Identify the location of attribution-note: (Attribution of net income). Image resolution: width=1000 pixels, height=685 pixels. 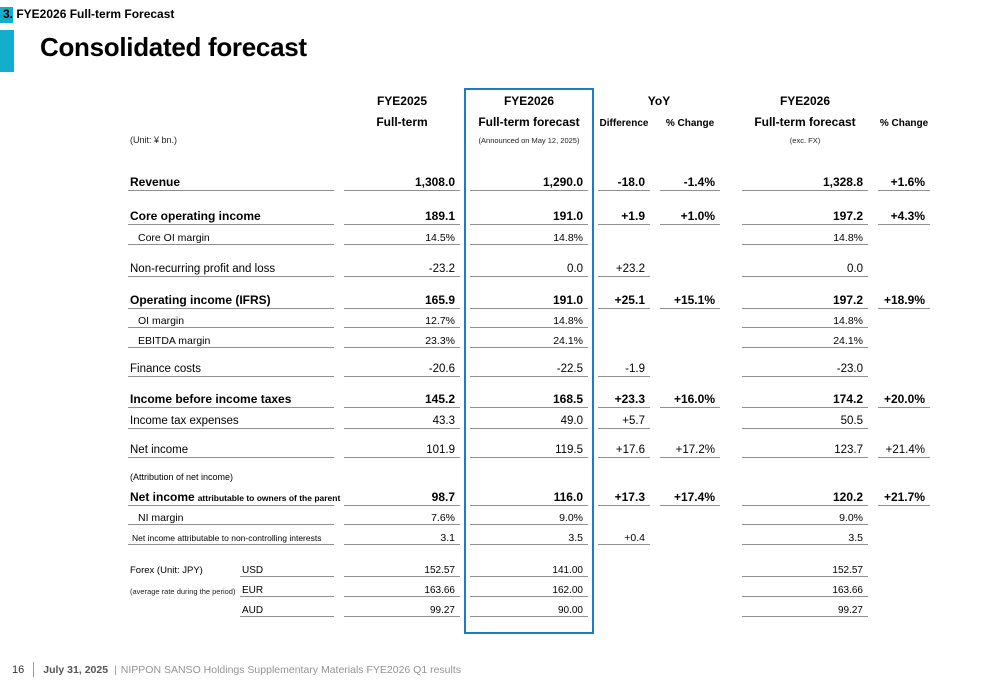
(182, 476).